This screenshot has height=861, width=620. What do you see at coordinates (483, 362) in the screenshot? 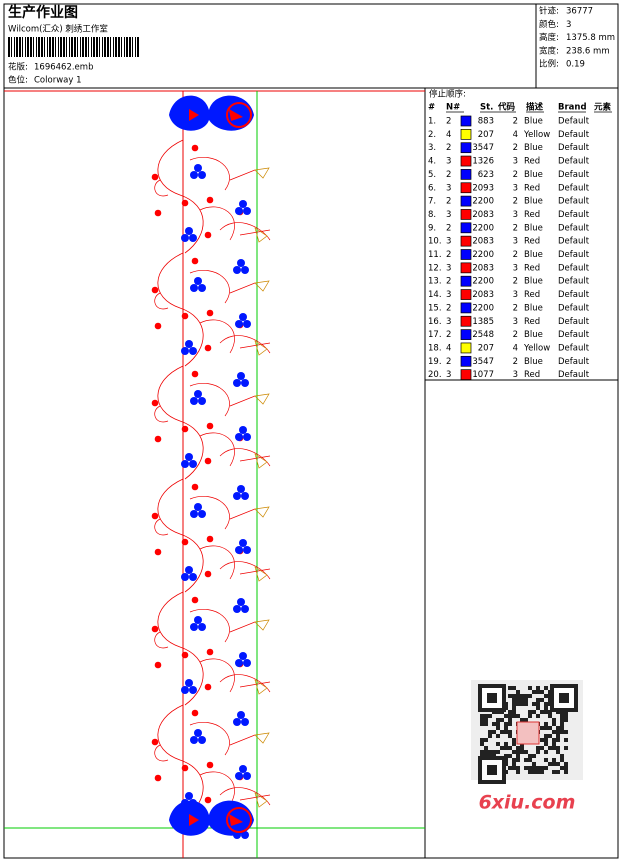
I see `stitches: 3547` at bounding box center [483, 362].